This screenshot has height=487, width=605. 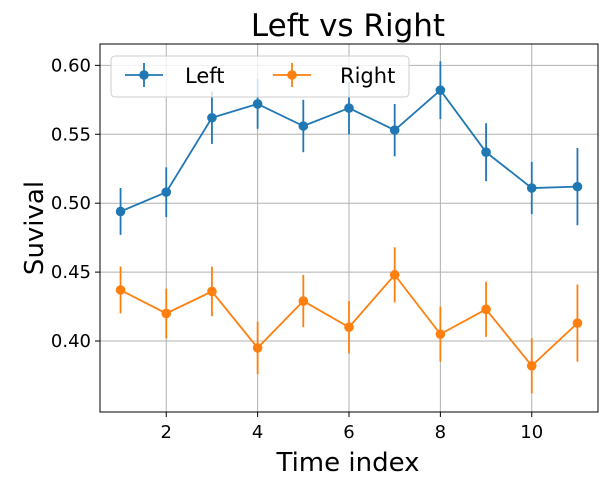 I want to click on legend-box, so click(x=260, y=76).